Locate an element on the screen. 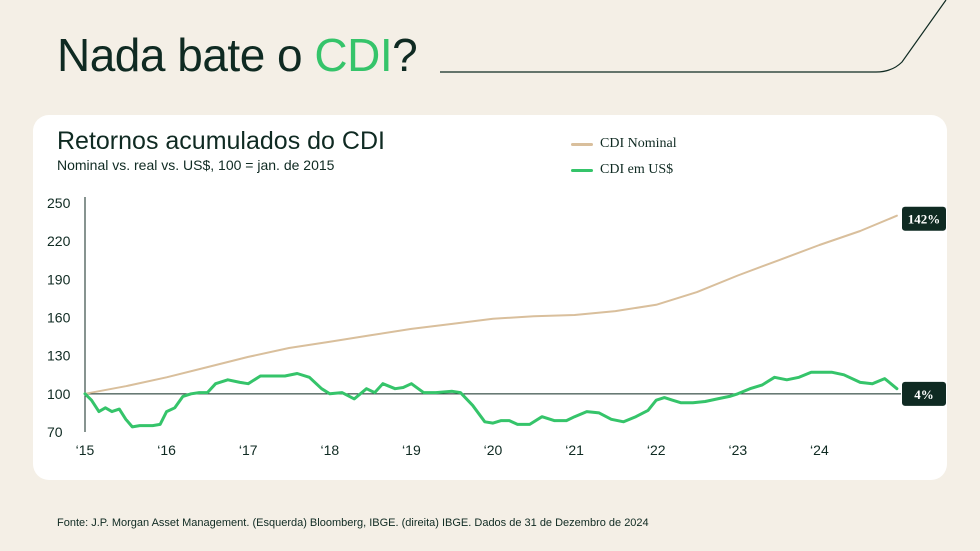  legend-swatch-nominal is located at coordinates (582, 144).